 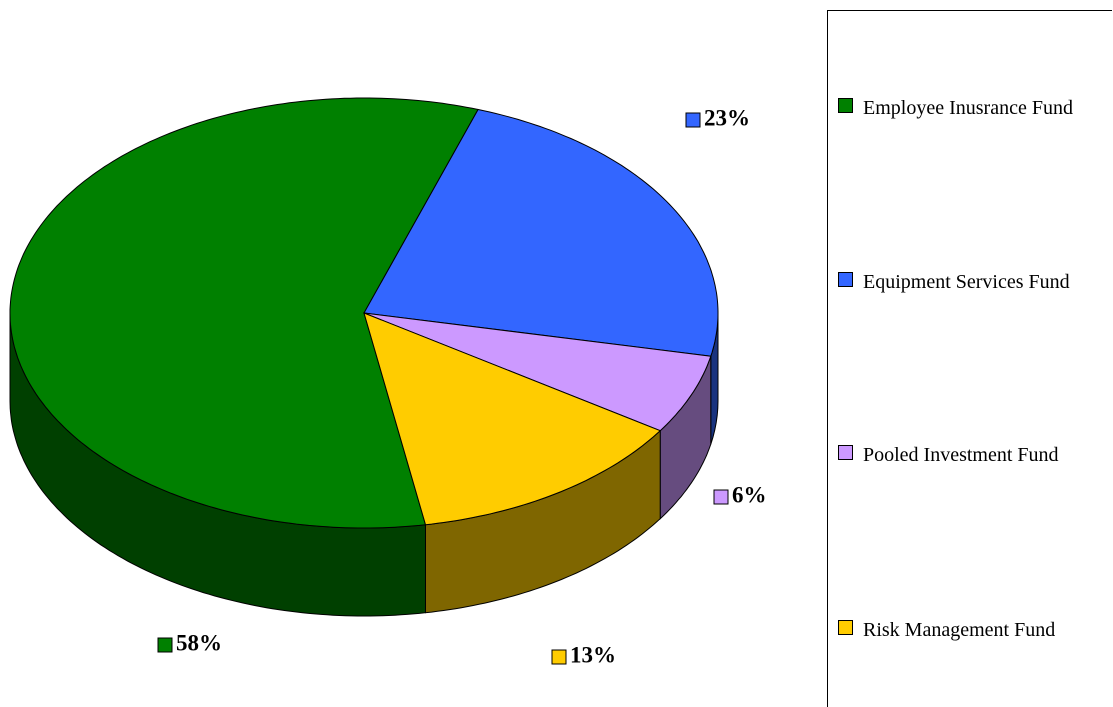 I want to click on legend-label: Employee Inusrance Fund, so click(x=968, y=108).